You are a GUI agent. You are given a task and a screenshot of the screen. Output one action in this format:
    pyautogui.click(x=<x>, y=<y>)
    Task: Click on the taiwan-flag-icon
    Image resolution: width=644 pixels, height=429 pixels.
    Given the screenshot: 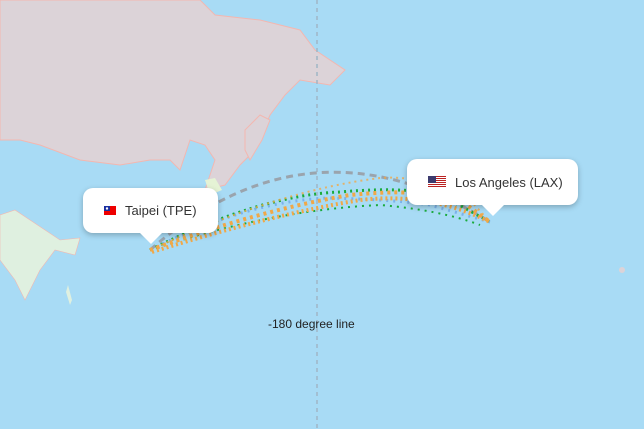 What is the action you would take?
    pyautogui.click(x=110, y=210)
    